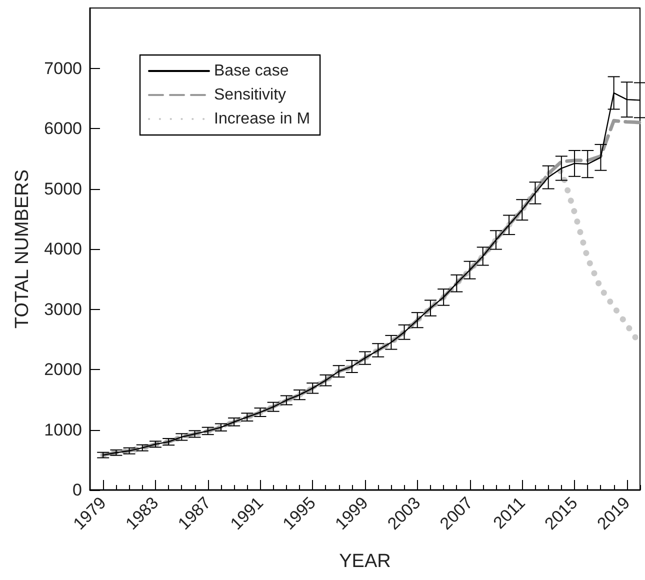  Describe the element at coordinates (63, 68) in the screenshot. I see `y-tick-label: 7000` at that location.